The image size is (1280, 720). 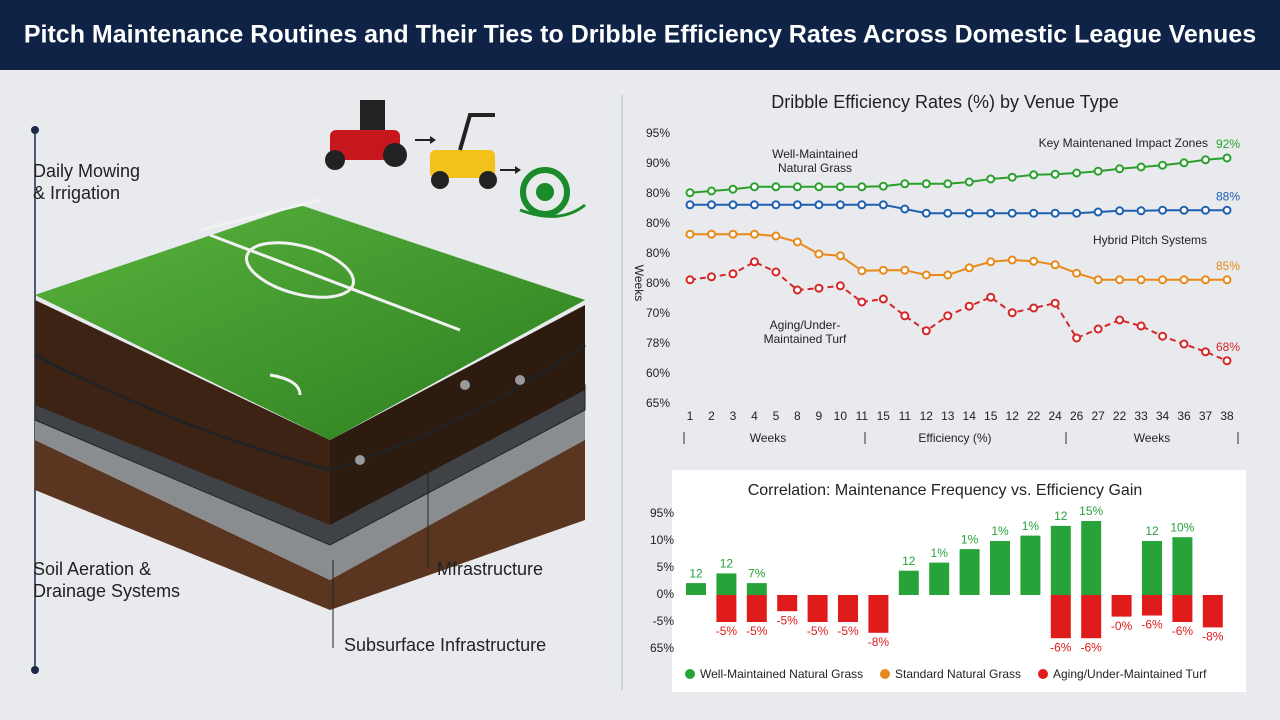 I want to click on x-tick-label: 37, so click(x=1206, y=416).